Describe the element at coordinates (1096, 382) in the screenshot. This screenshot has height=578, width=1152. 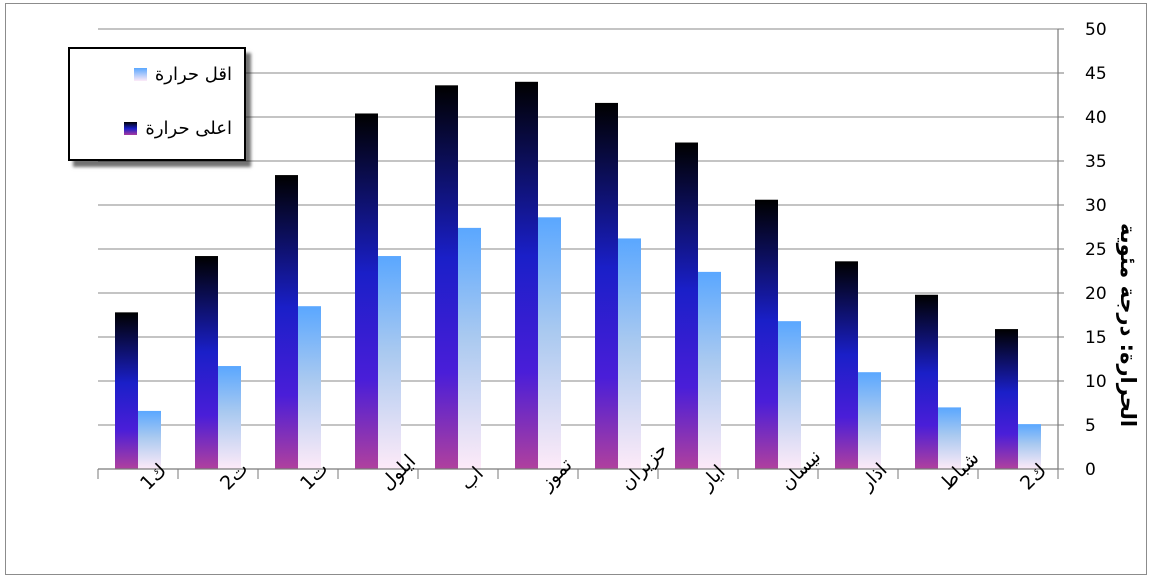
I see `y-tick-label: 10` at that location.